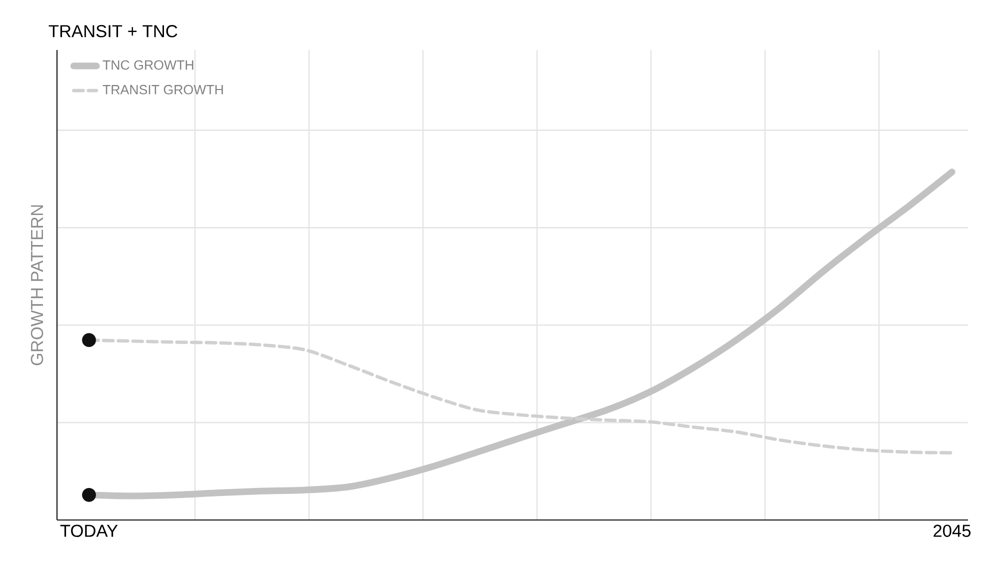 This screenshot has width=983, height=563. I want to click on legend-label: TRANSIT GROWTH, so click(162, 89).